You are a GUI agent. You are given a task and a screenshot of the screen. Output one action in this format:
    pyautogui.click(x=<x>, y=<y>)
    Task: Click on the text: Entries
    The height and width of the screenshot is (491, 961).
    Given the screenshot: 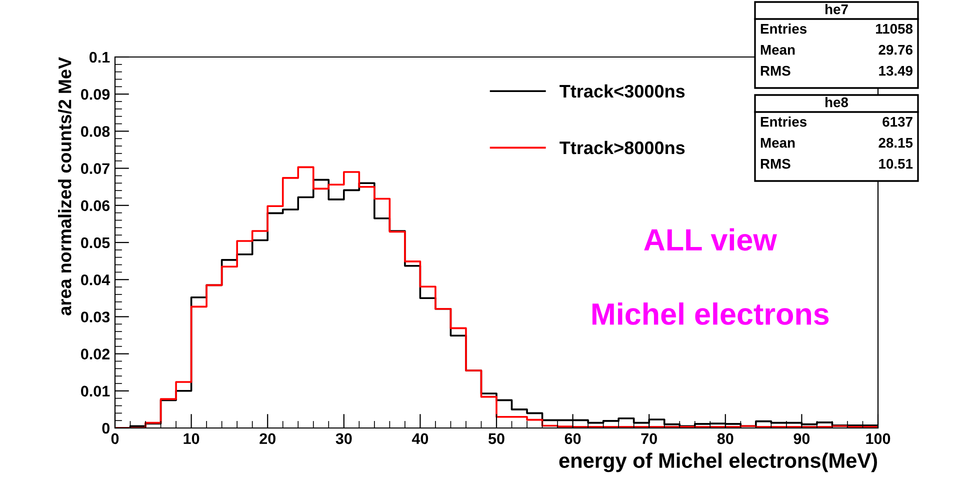 What is the action you would take?
    pyautogui.click(x=783, y=29)
    